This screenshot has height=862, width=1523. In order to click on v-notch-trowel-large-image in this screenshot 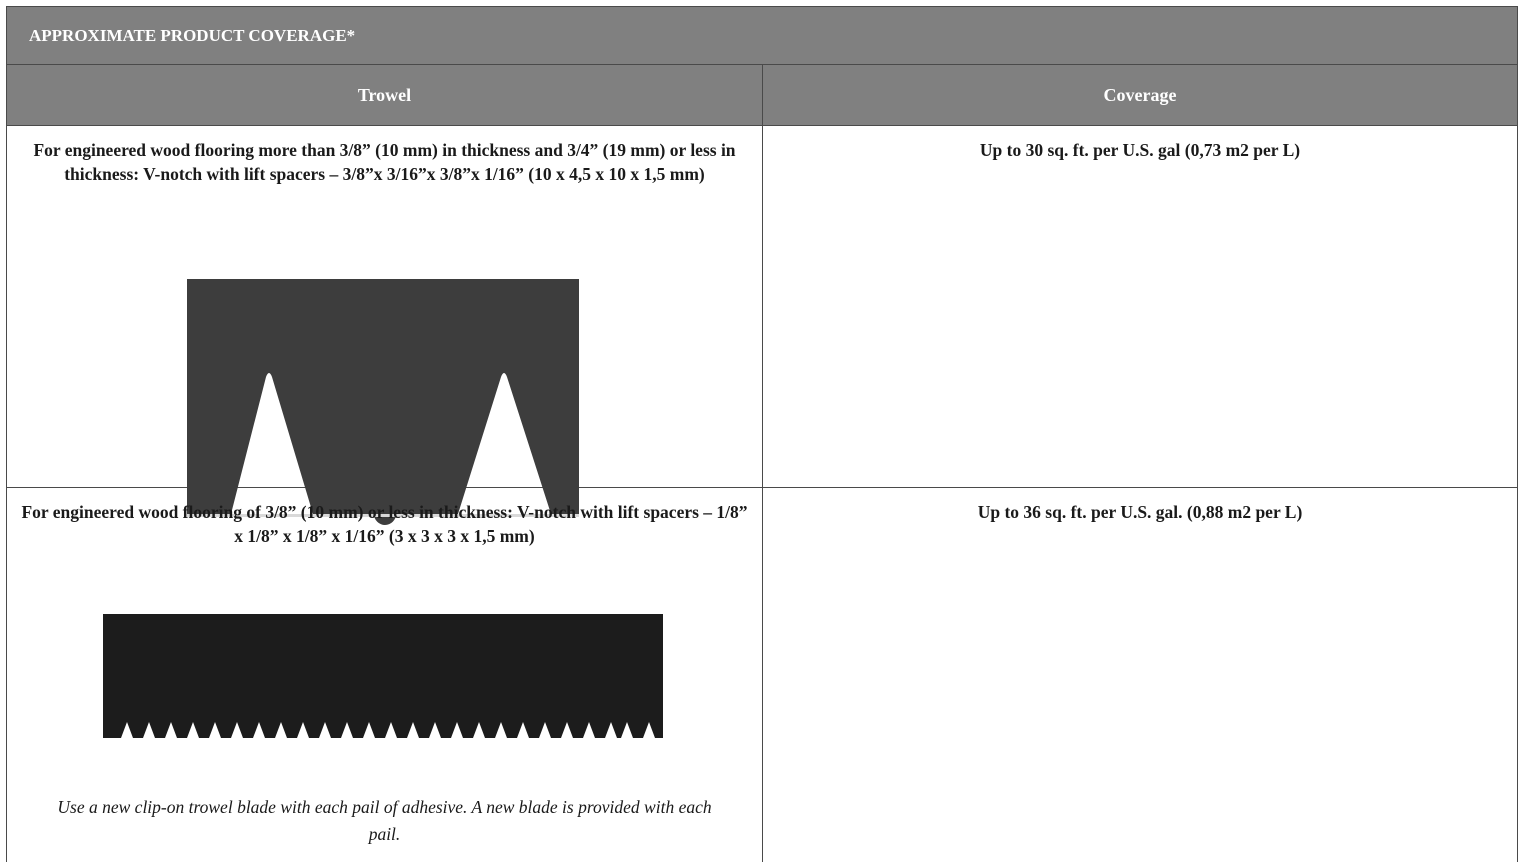, I will do `click(383, 402)`.